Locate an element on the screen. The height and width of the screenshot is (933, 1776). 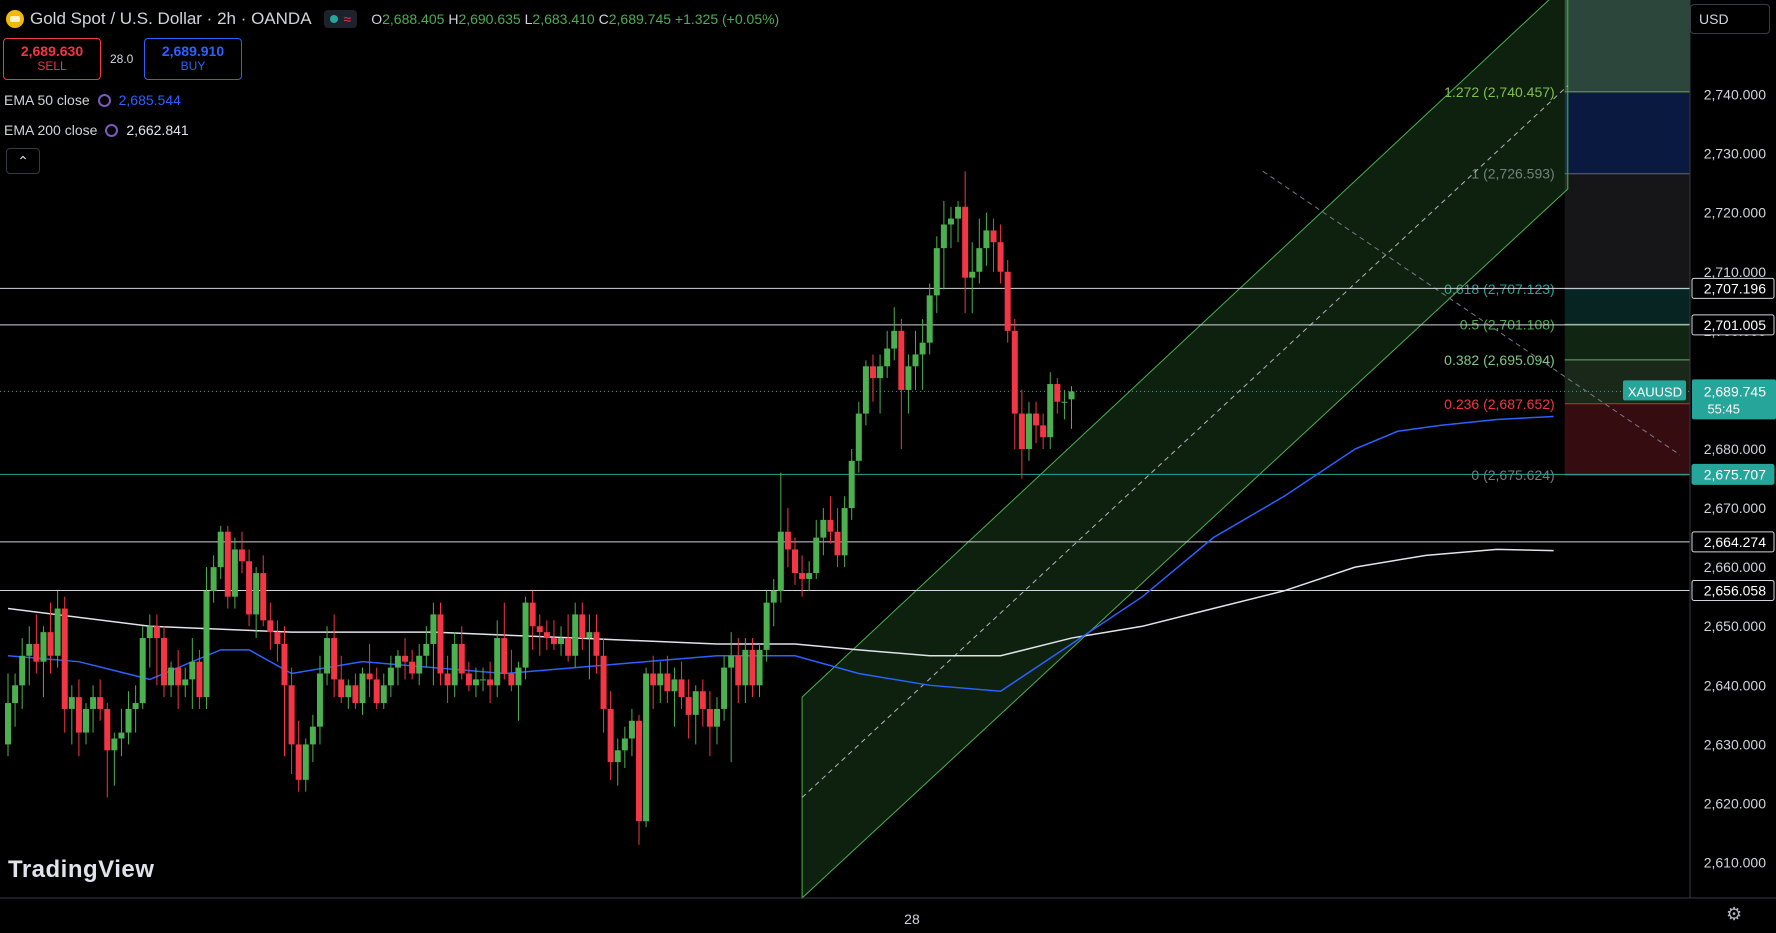
low-value: 2,683.410 is located at coordinates (563, 19).